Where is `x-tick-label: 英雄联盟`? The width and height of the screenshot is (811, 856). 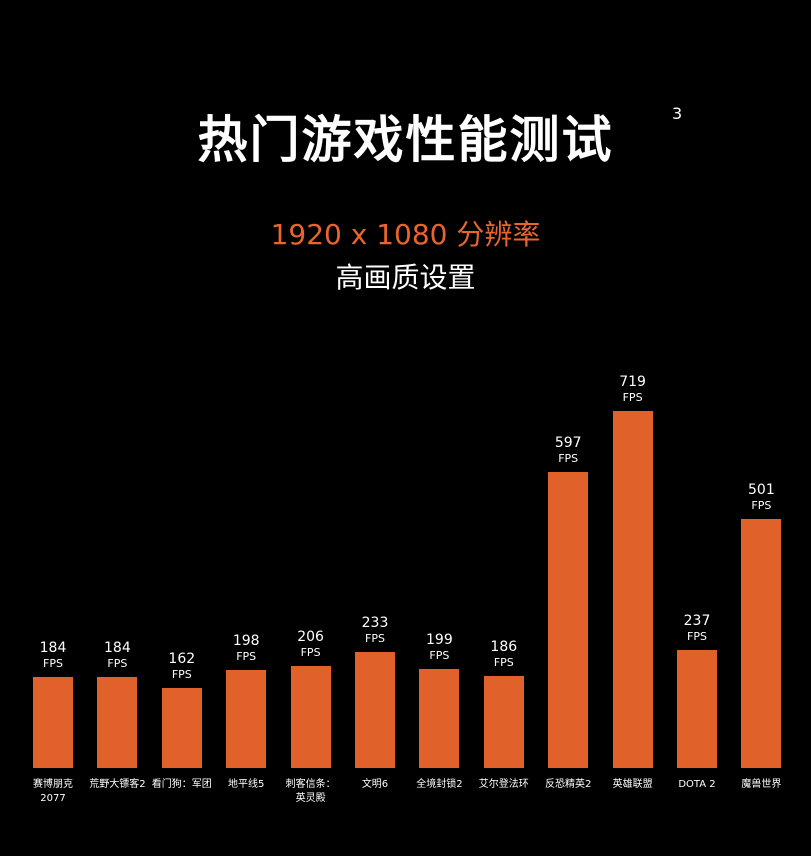
x-tick-label: 英雄联盟 is located at coordinates (632, 784).